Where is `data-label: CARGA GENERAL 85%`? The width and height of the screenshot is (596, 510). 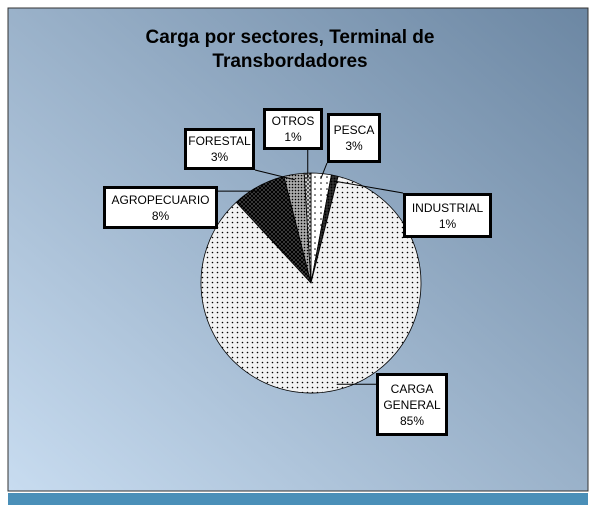 data-label: CARGA GENERAL 85% is located at coordinates (412, 404).